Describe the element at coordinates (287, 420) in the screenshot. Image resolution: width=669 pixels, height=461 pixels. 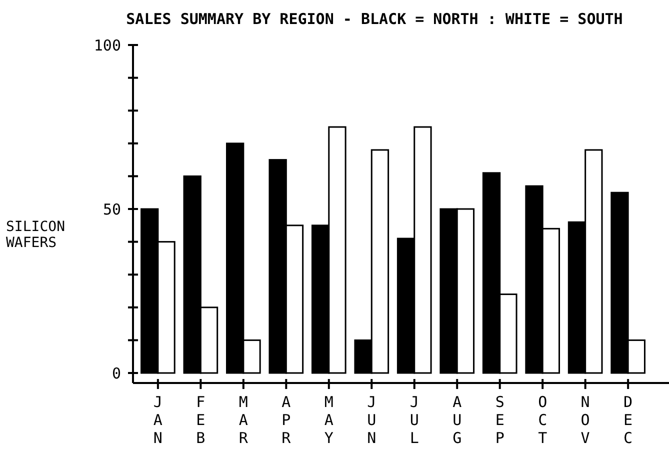
I see `x-tick-label: APR` at that location.